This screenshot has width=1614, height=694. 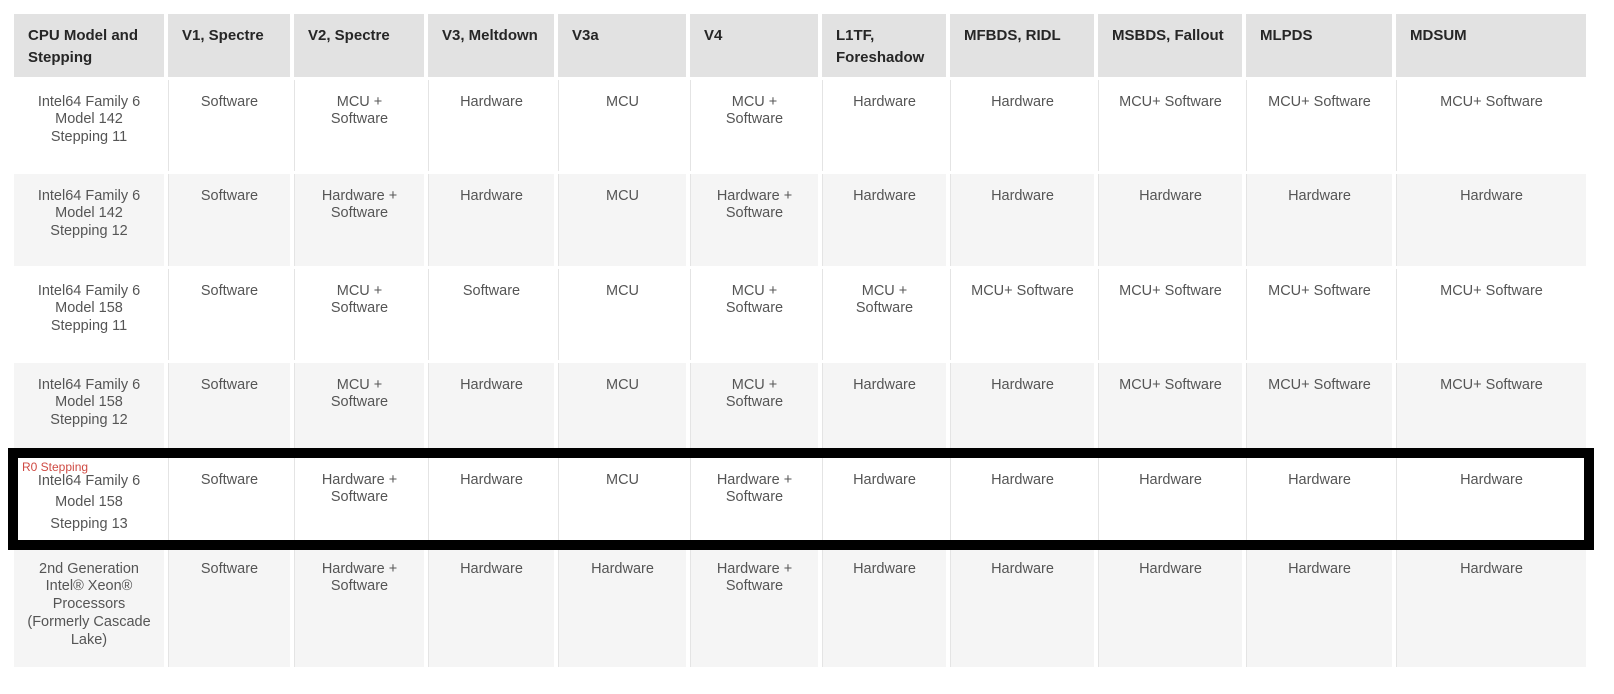 I want to click on column-header: V3a, so click(x=622, y=45).